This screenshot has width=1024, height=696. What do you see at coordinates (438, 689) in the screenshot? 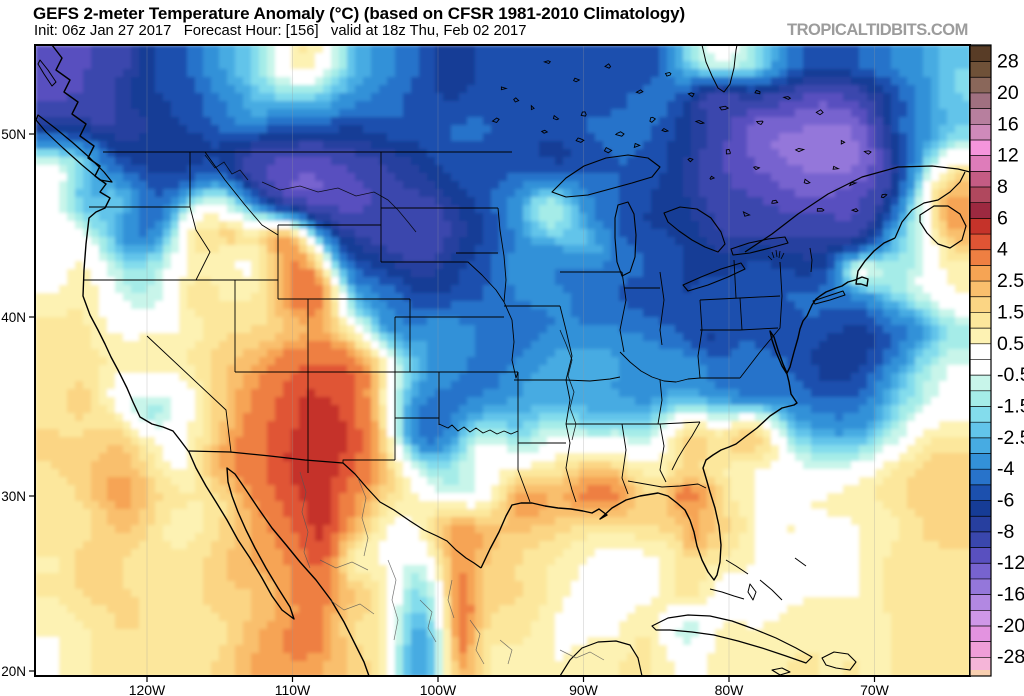
I see `svg-text: 100W` at bounding box center [438, 689].